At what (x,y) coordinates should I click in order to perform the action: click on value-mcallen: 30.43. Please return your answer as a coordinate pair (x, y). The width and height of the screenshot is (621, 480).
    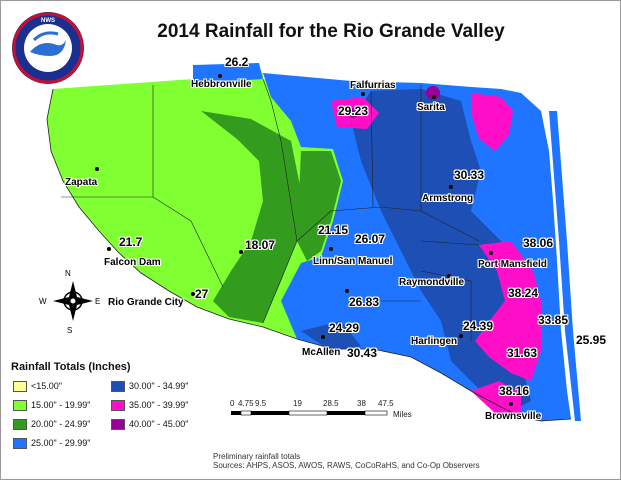
    Looking at the image, I should click on (362, 353).